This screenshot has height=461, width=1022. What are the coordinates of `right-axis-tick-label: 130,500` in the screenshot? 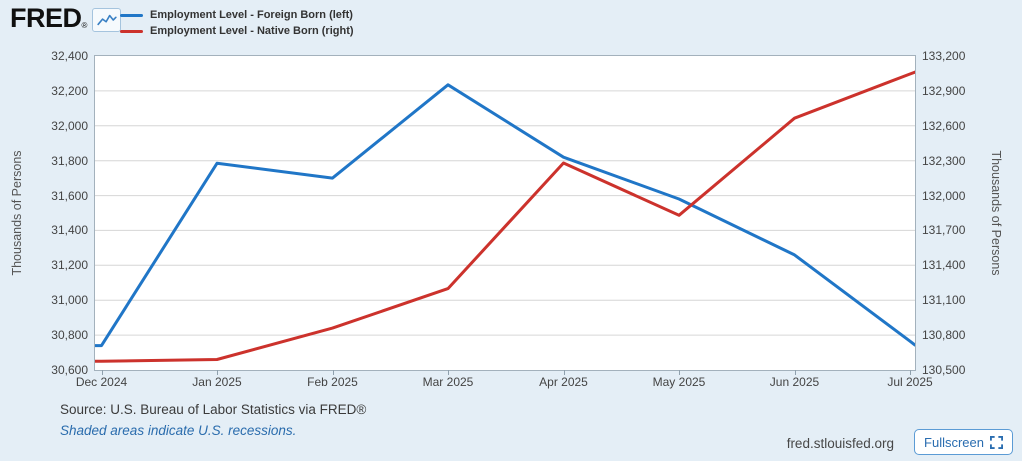 It's located at (944, 370).